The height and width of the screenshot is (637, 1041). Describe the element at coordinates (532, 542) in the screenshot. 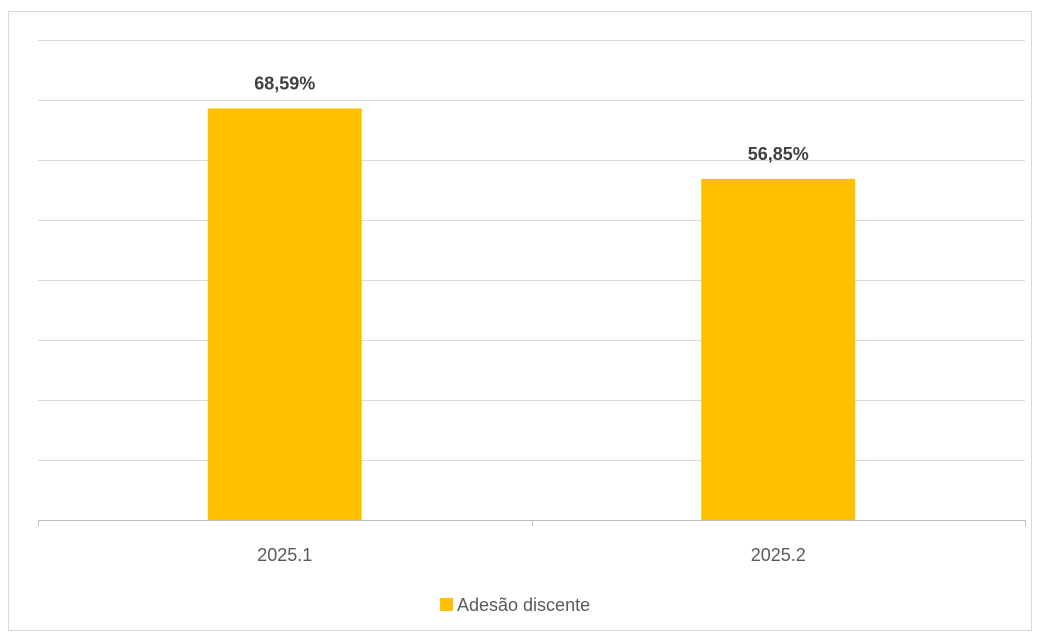

I see `x-axis: 2025.1 2025.2` at that location.